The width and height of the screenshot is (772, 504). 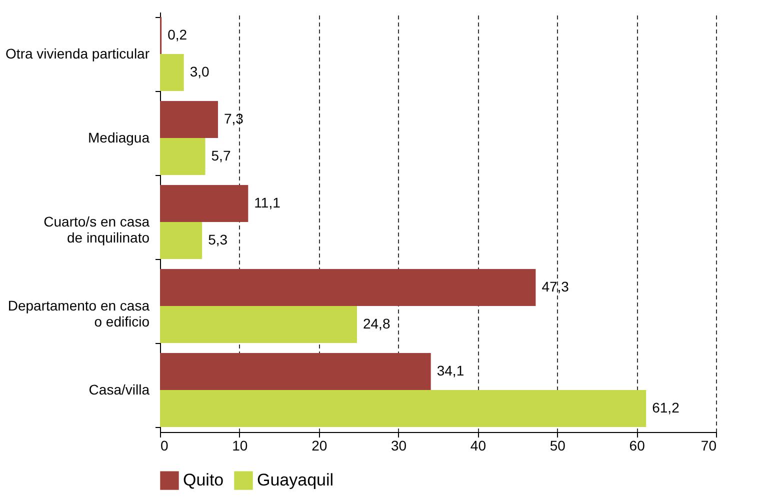 I want to click on y-tick-label: Departamento en casa o edificio, so click(x=79, y=314).